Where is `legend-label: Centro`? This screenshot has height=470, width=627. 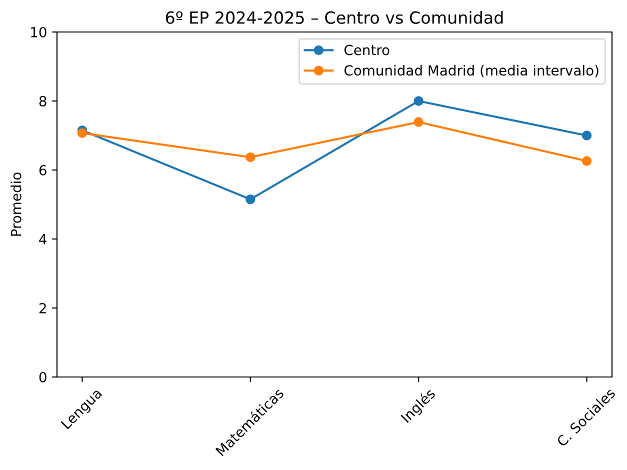 legend-label: Centro is located at coordinates (367, 50).